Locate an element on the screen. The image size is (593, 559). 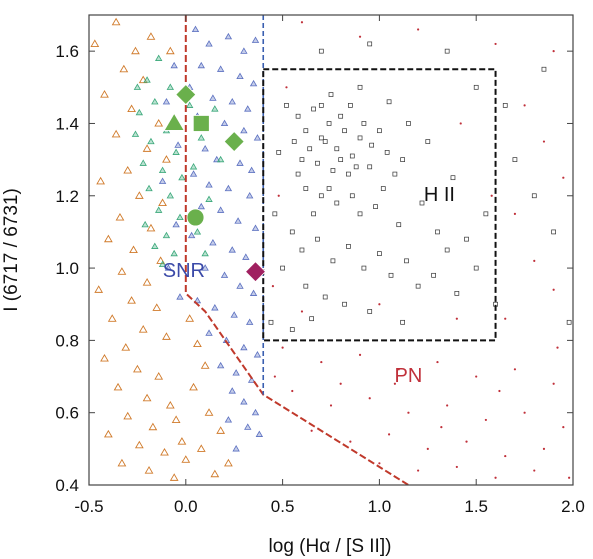
x-tick-label-0: -0.5 is located at coordinates (88, 506).